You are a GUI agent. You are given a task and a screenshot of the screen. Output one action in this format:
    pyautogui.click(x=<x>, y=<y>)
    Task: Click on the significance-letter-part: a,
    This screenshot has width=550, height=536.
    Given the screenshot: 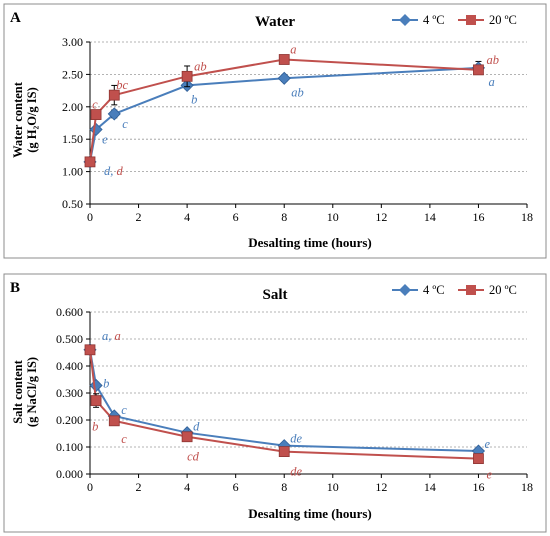 What is the action you would take?
    pyautogui.click(x=108, y=336)
    